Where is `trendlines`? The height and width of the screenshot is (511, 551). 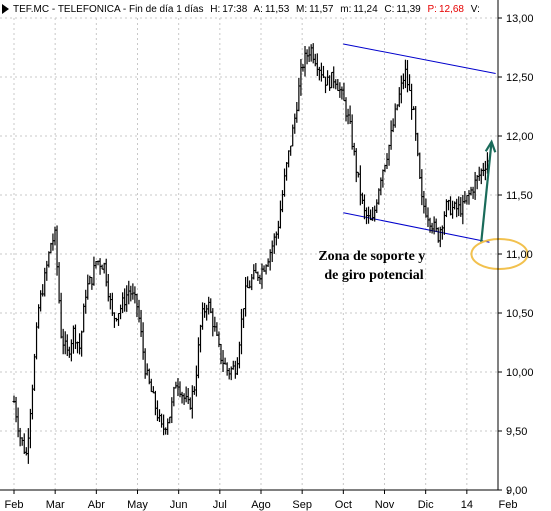
trendlines is located at coordinates (419, 143).